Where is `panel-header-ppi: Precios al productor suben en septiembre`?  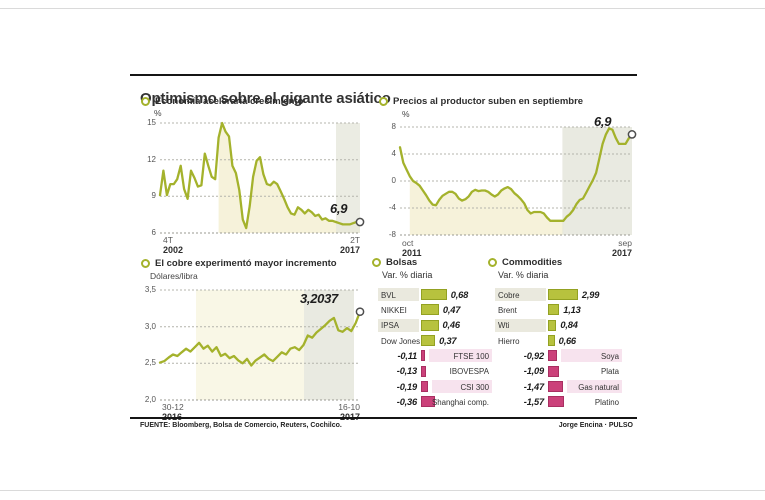 panel-header-ppi: Precios al productor suben en septiembre is located at coordinates (481, 101).